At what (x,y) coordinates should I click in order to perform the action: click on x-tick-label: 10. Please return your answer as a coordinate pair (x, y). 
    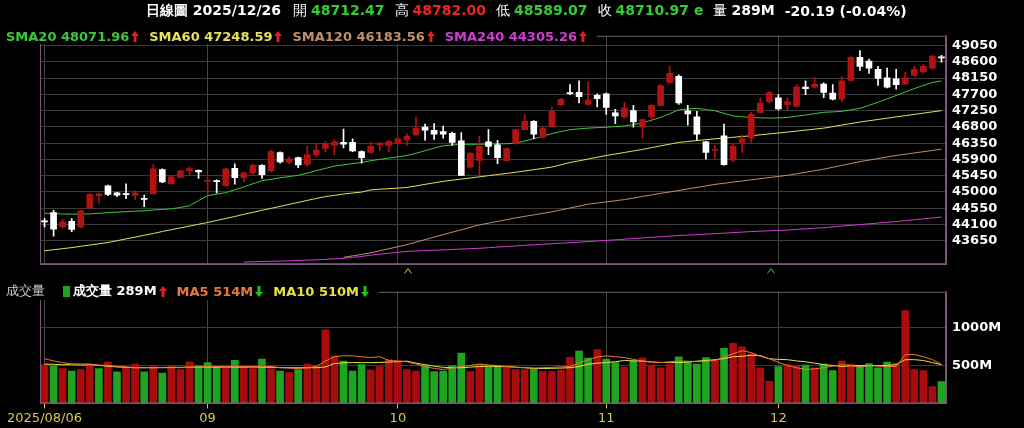
    Looking at the image, I should click on (398, 417).